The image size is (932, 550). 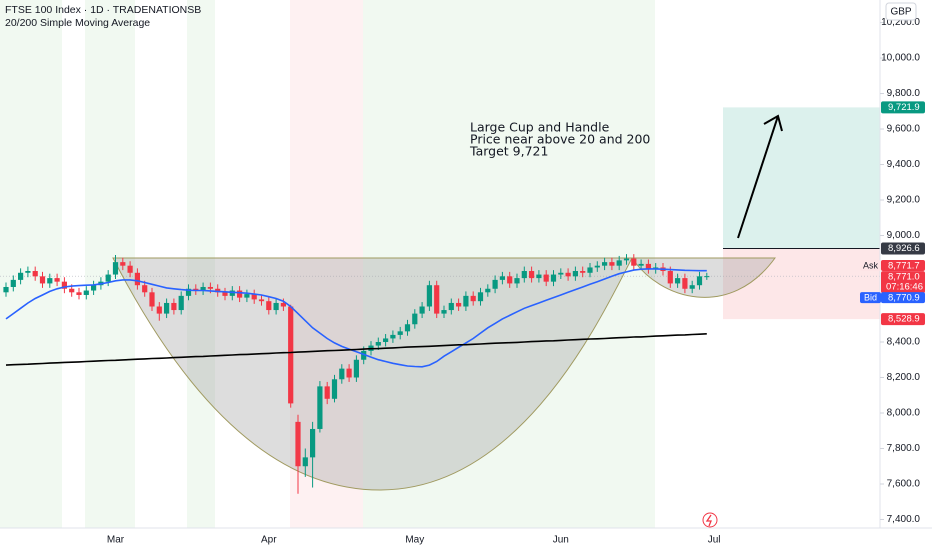 What do you see at coordinates (904, 484) in the screenshot?
I see `y-tick-label: 7,600.0` at bounding box center [904, 484].